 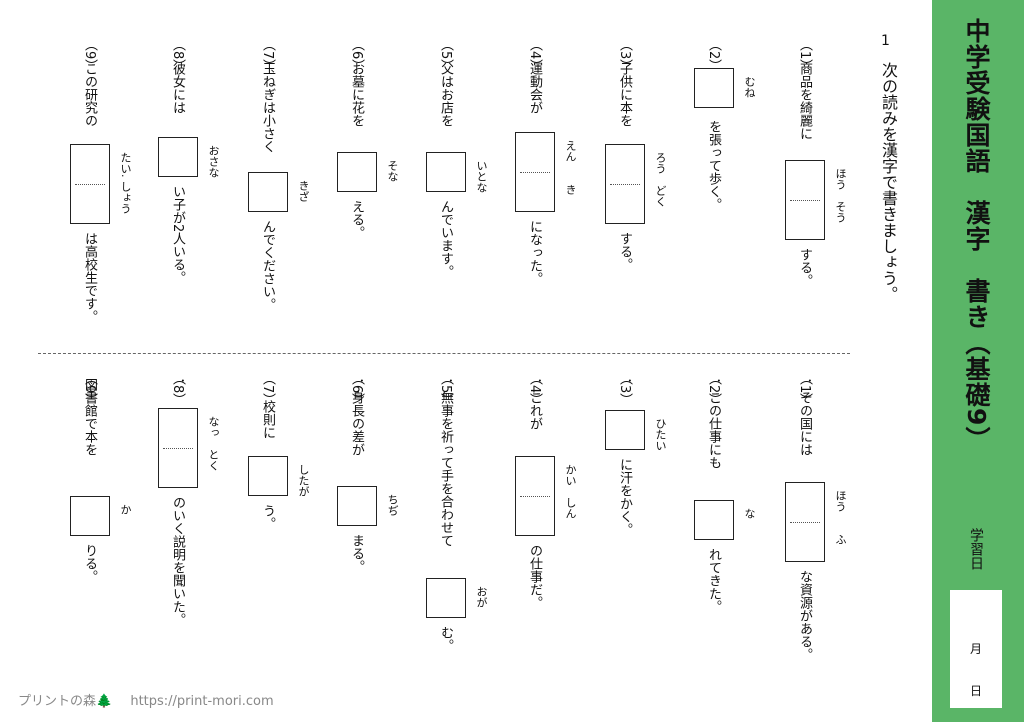 I want to click on question-text-before: ．その国には, so click(x=804, y=417).